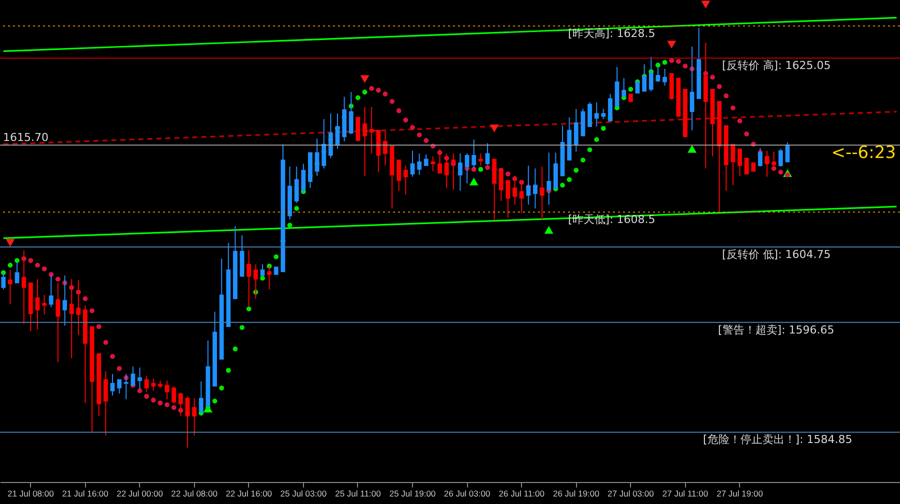 This screenshot has height=504, width=900. I want to click on x-tick-label: 22 Jul 08:00, so click(194, 493).